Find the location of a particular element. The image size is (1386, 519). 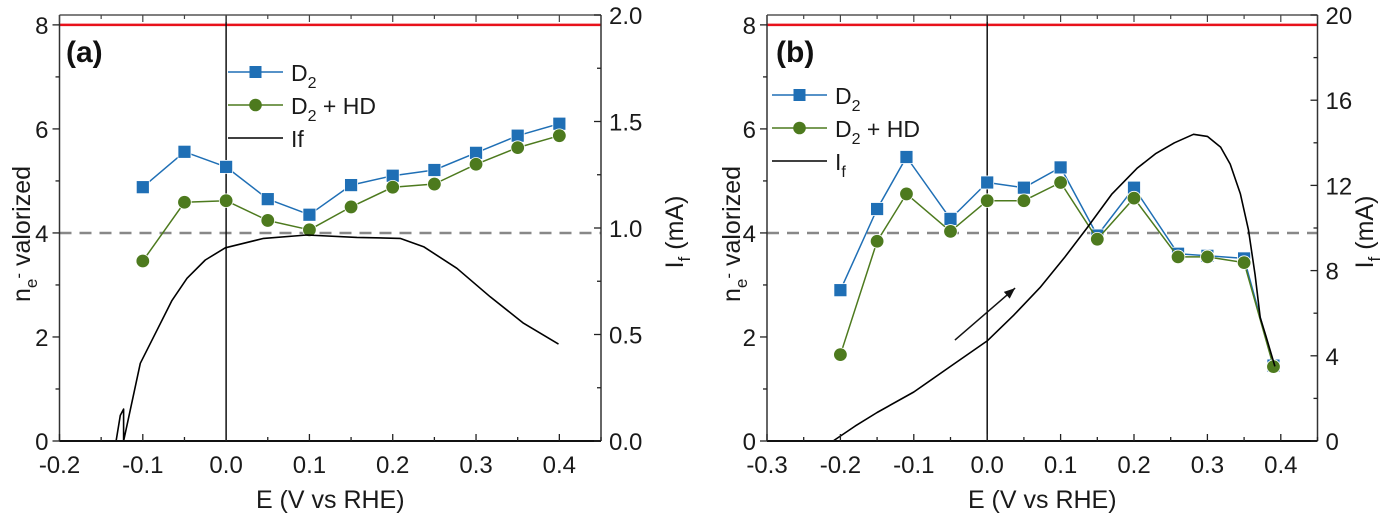

x-tick-label: -0.3 is located at coordinates (766, 465).